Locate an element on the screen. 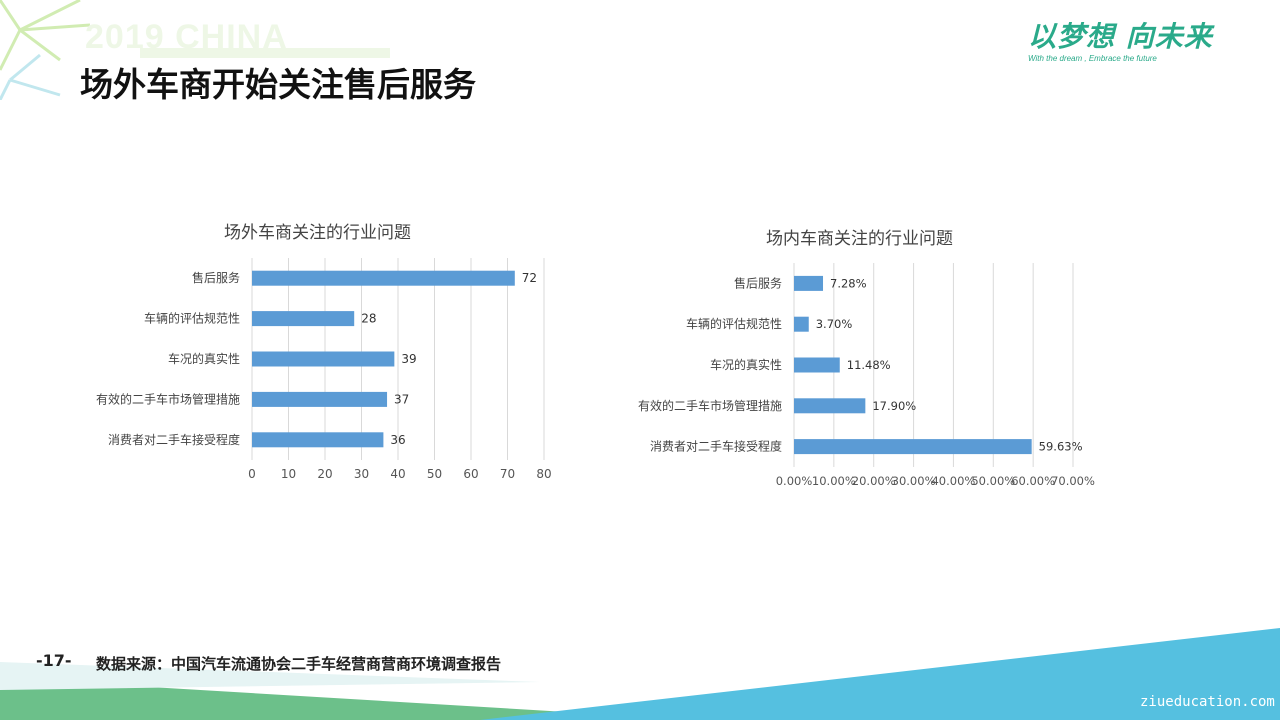 This screenshot has height=720, width=1280. x-tick-label: 10 is located at coordinates (288, 474).